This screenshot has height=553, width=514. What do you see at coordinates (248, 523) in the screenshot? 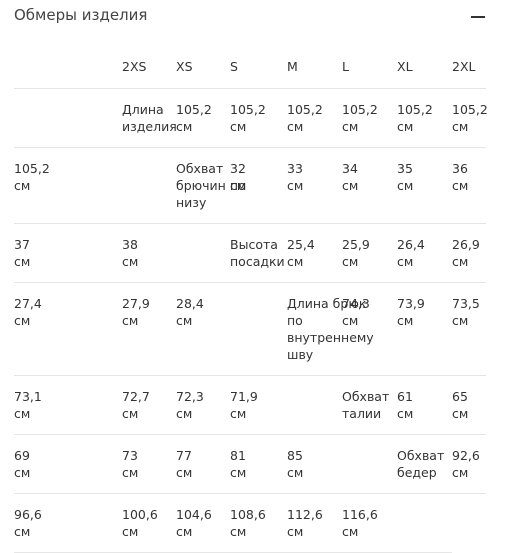
I see `size-value-text: 108,6 см` at bounding box center [248, 523].